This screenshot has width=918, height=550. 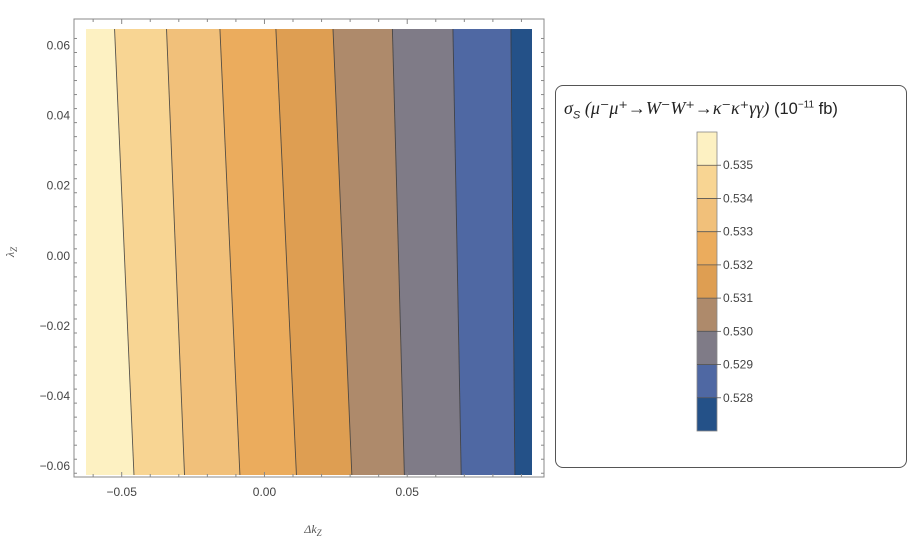 I want to click on y-tick-label: 0.04, so click(x=59, y=116).